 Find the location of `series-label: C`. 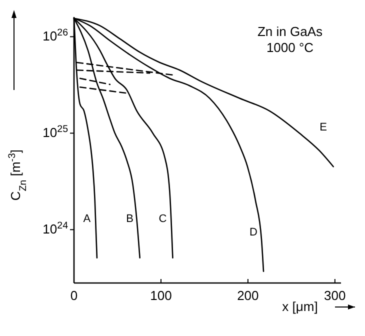

series-label: C is located at coordinates (162, 218).